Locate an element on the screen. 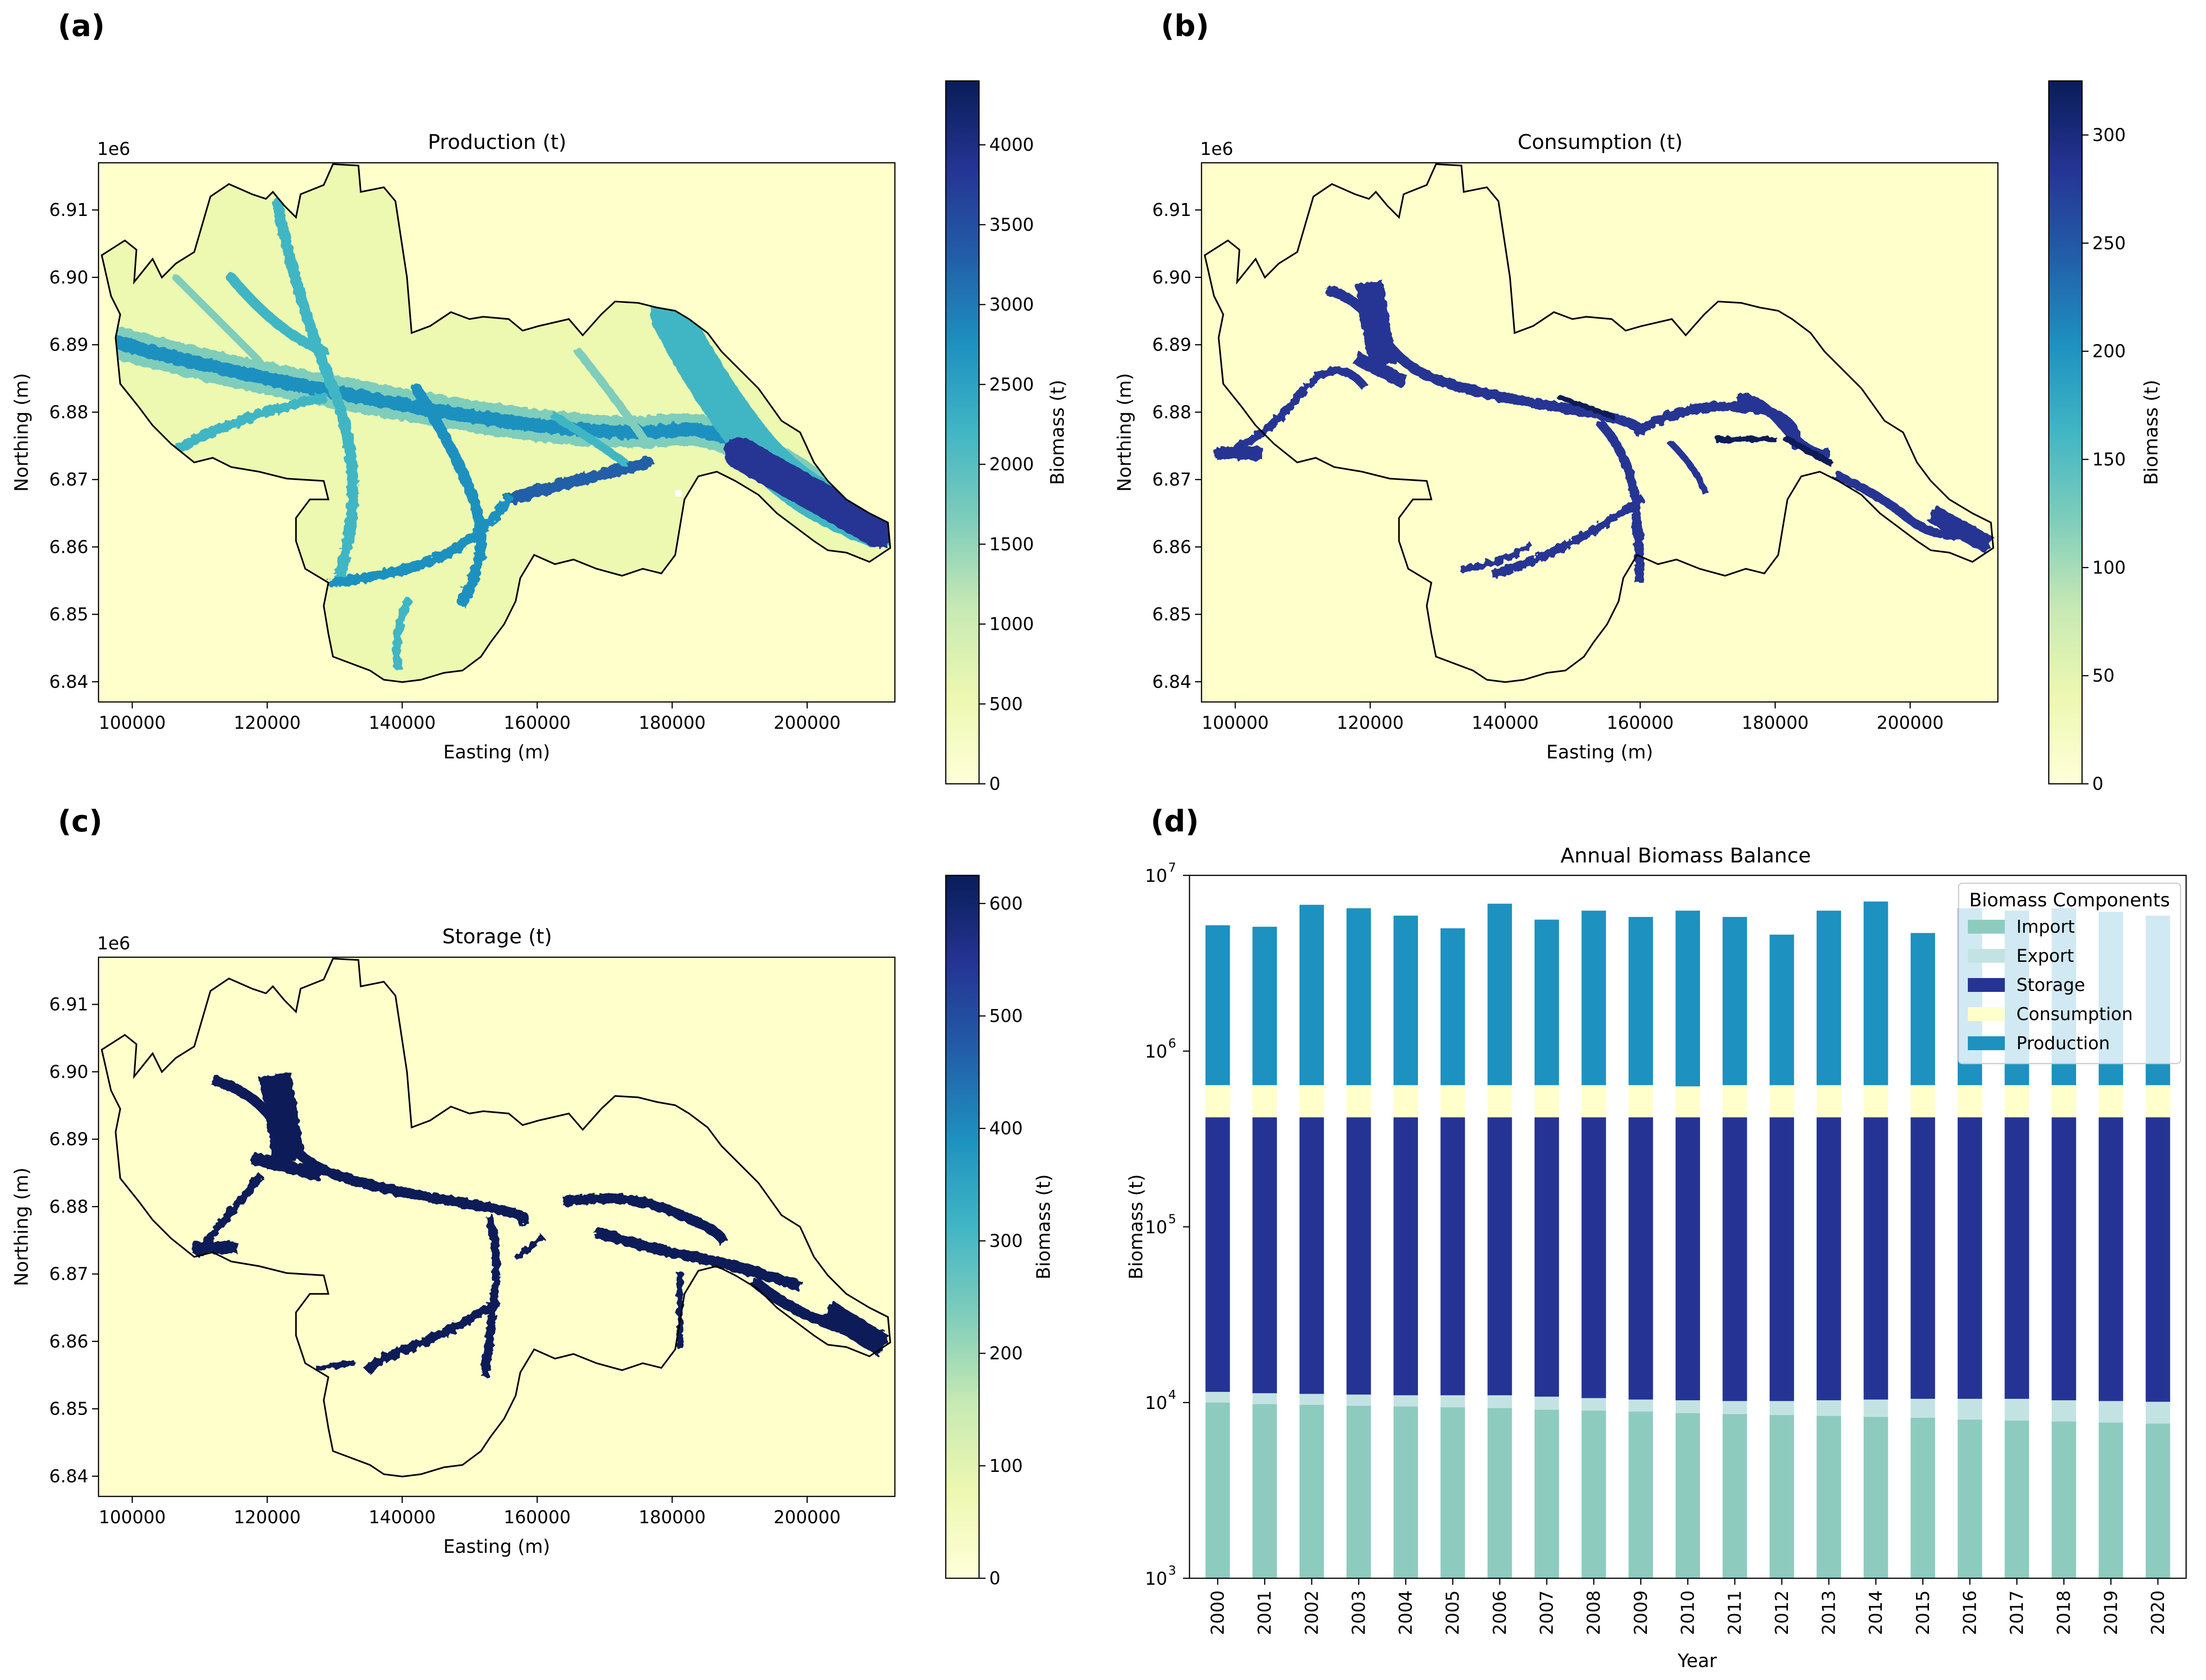 This screenshot has height=1680, width=2206. bar-production-2010 is located at coordinates (1688, 999).